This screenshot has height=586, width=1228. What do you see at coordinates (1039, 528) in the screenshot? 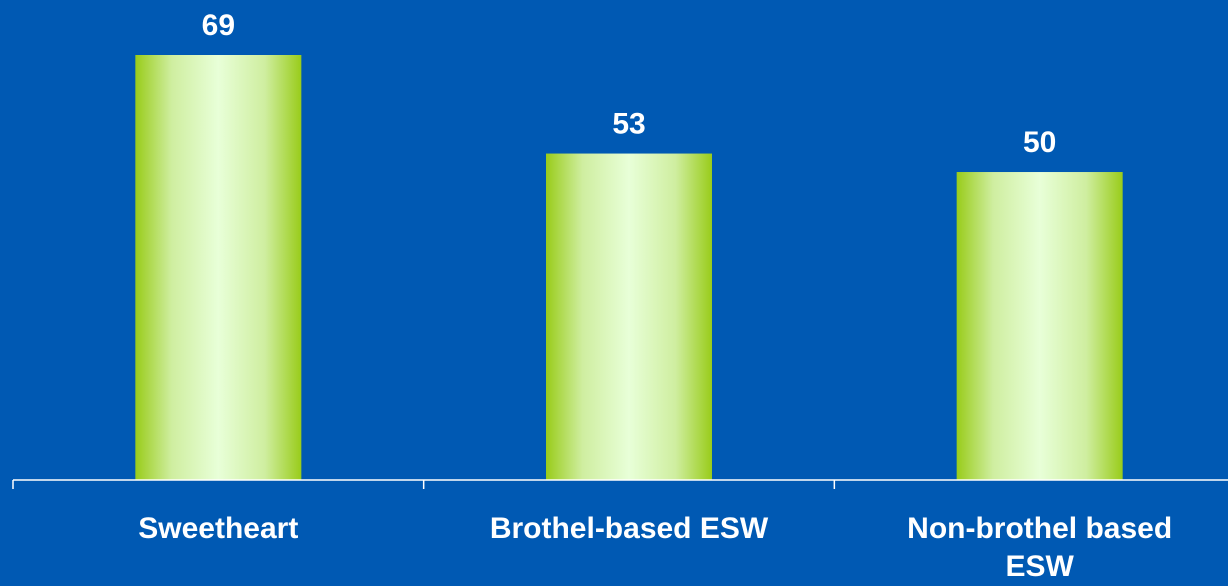
I see `category-label-line: Non-brothel based` at bounding box center [1039, 528].